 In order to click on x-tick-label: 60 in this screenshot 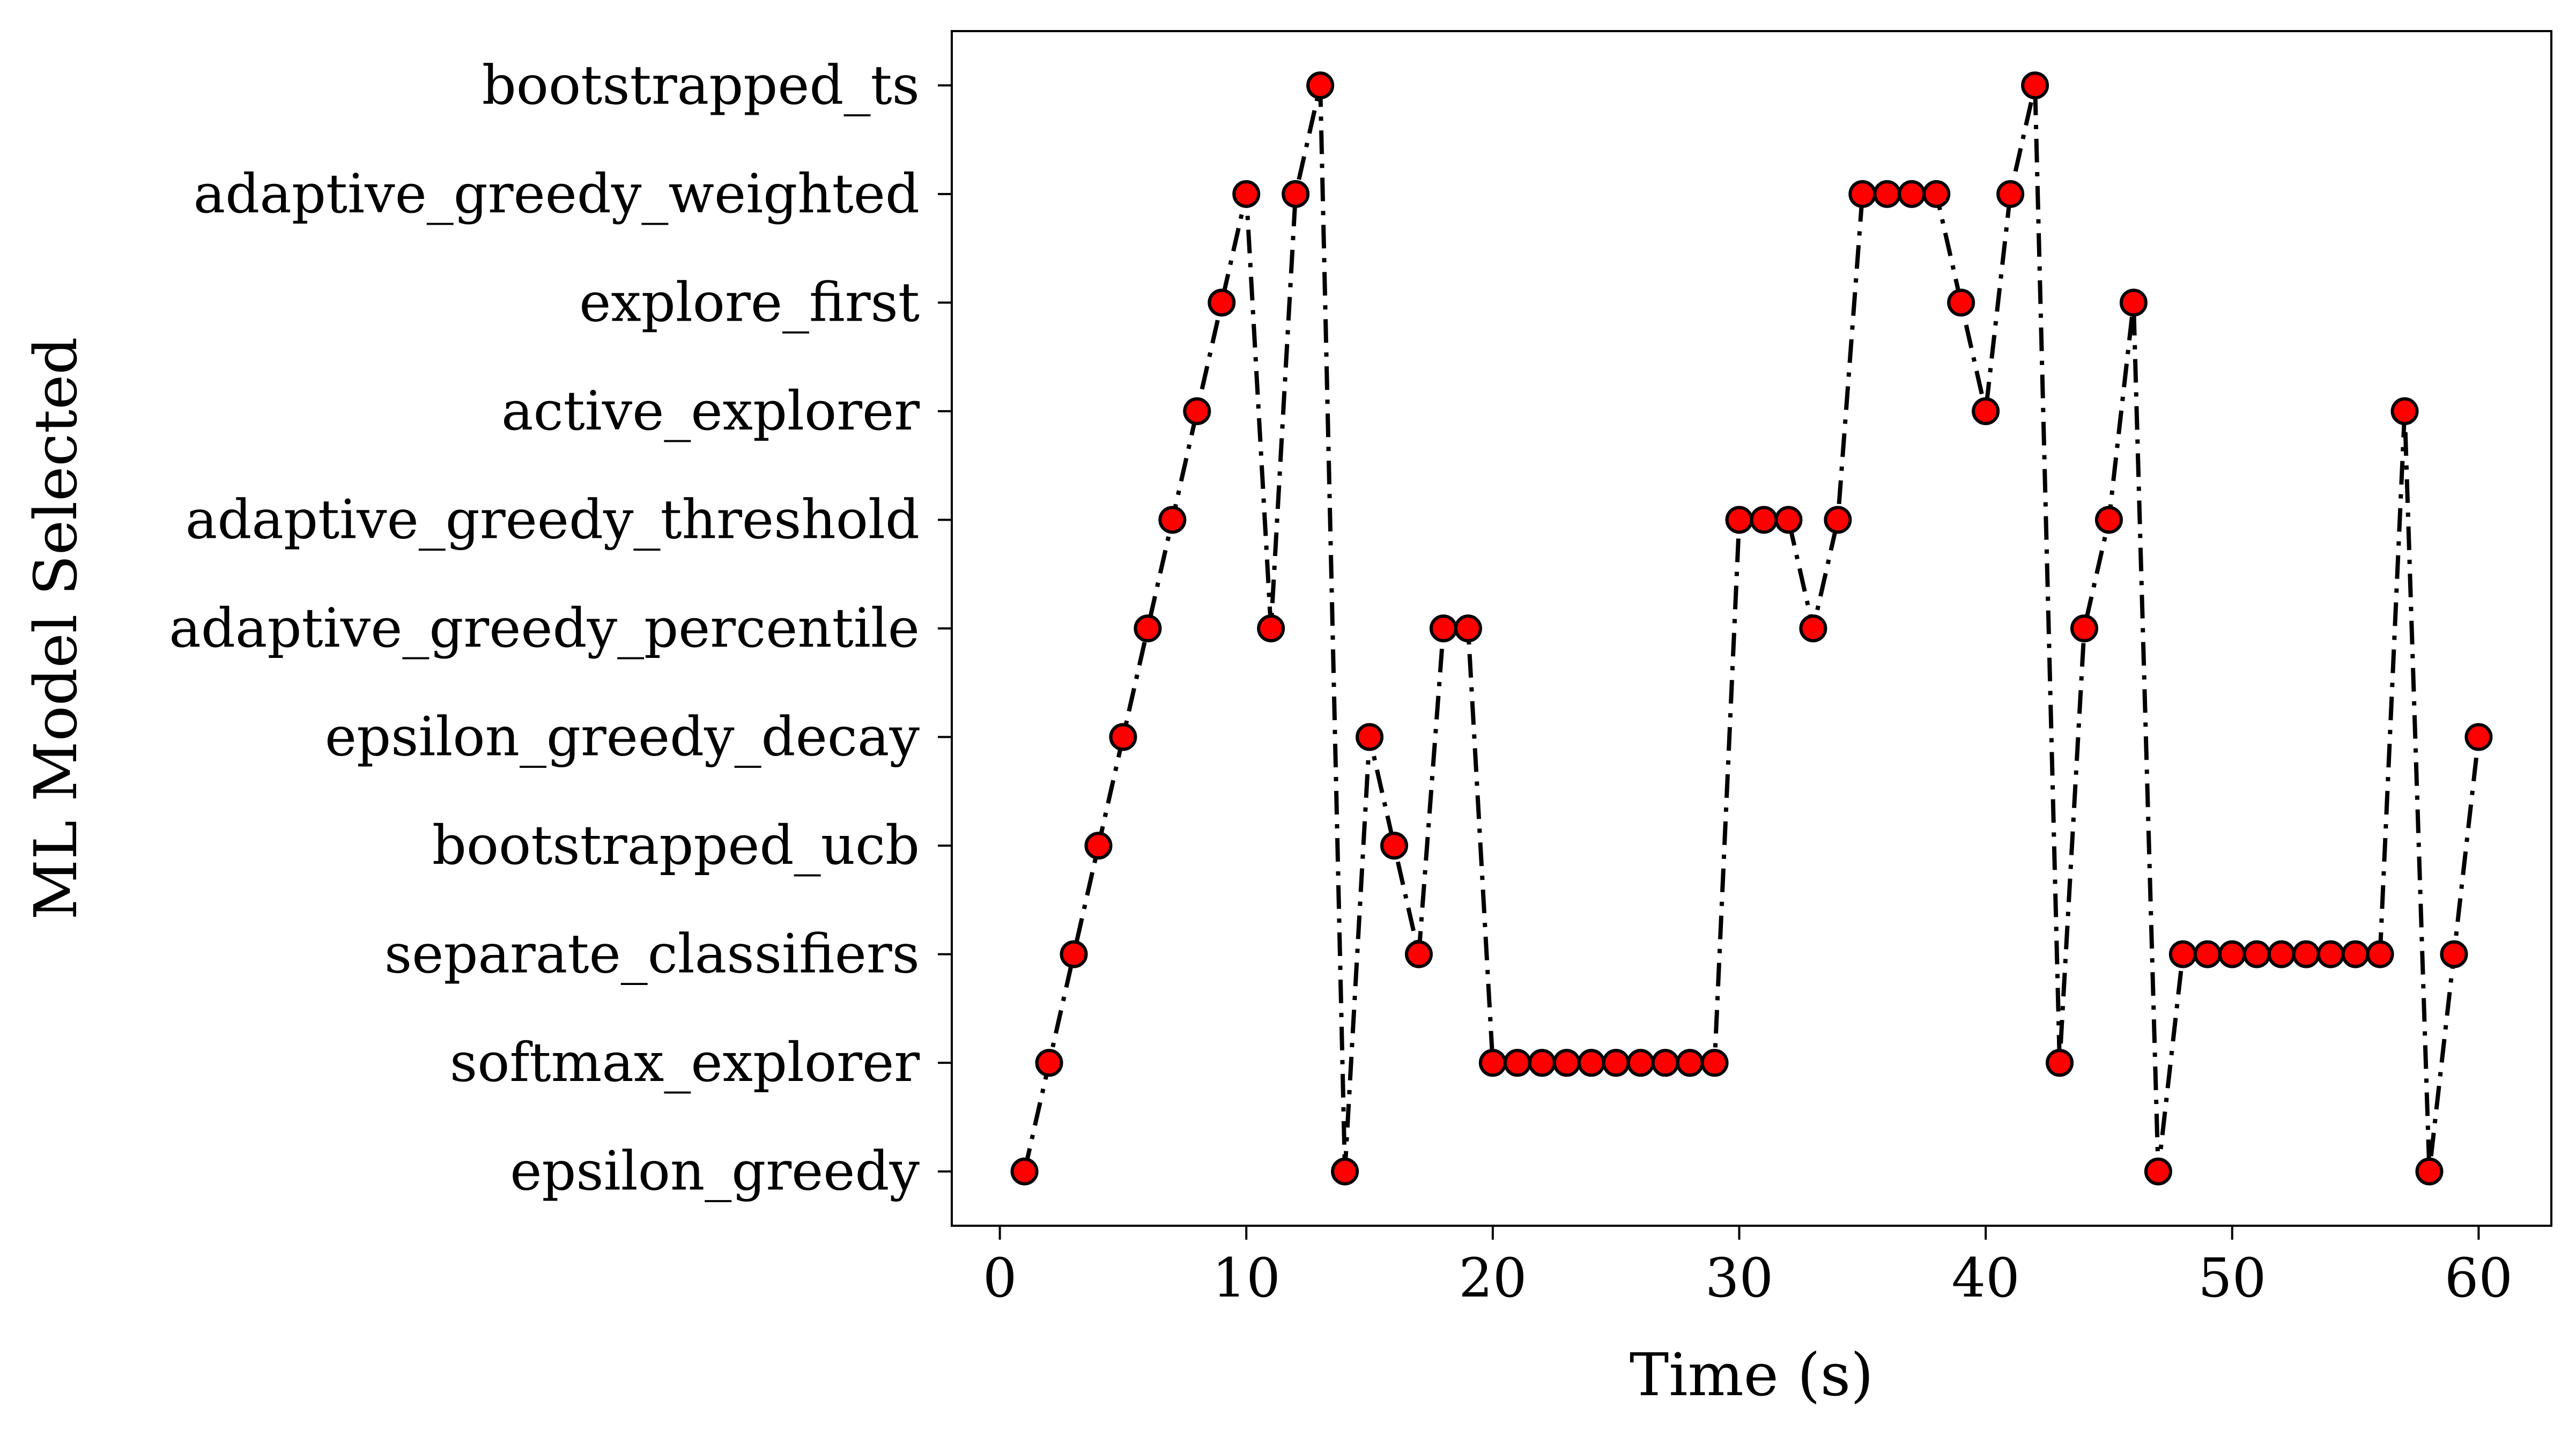, I will do `click(2479, 1278)`.